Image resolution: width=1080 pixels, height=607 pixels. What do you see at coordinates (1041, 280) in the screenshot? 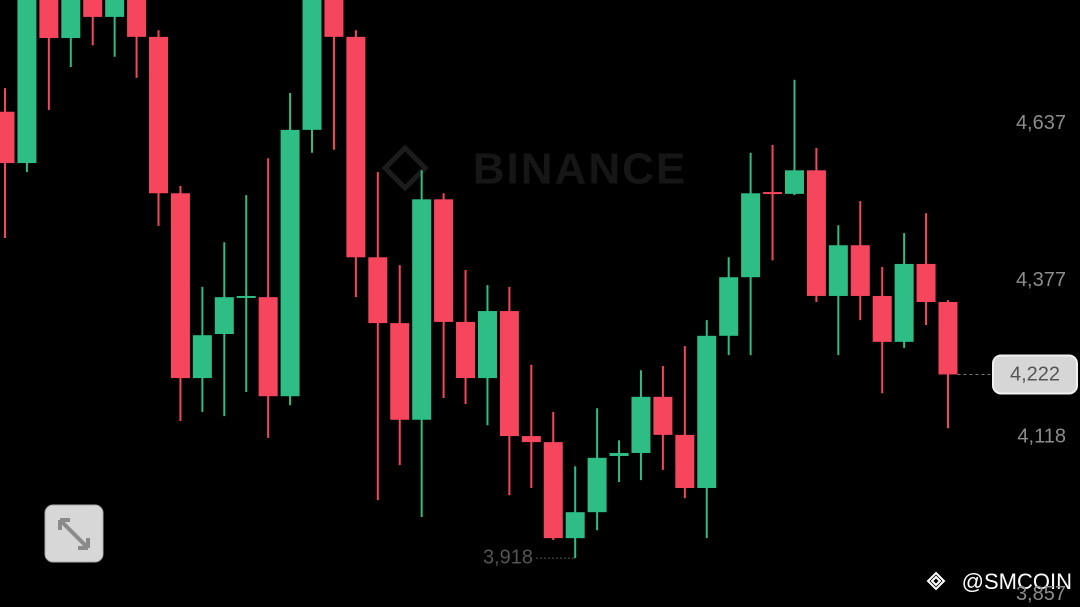
I see `y-tick-label: 4,377` at bounding box center [1041, 280].